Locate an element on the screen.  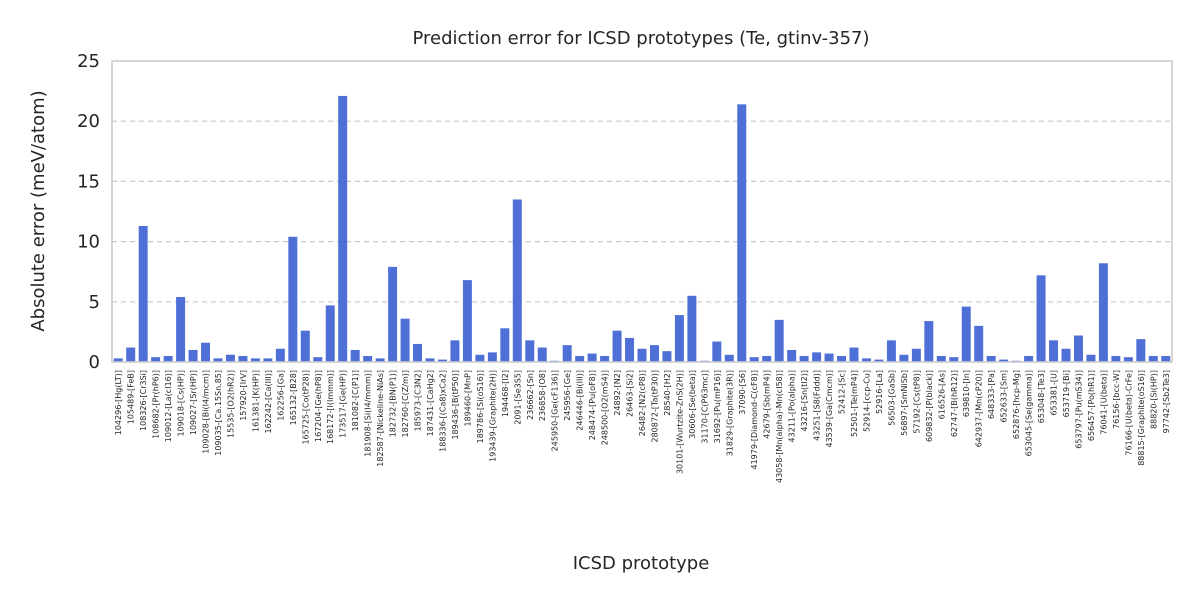
x-axis-label: ICSD prototype is located at coordinates (641, 563).